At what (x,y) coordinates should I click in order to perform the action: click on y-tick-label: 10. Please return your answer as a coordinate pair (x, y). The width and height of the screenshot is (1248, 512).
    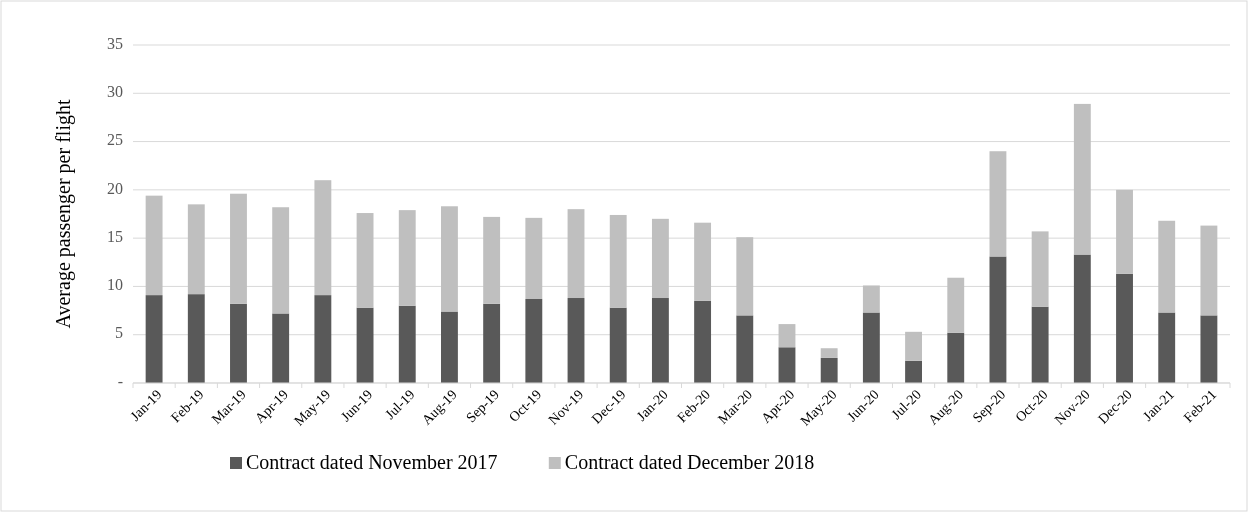
    Looking at the image, I should click on (115, 285).